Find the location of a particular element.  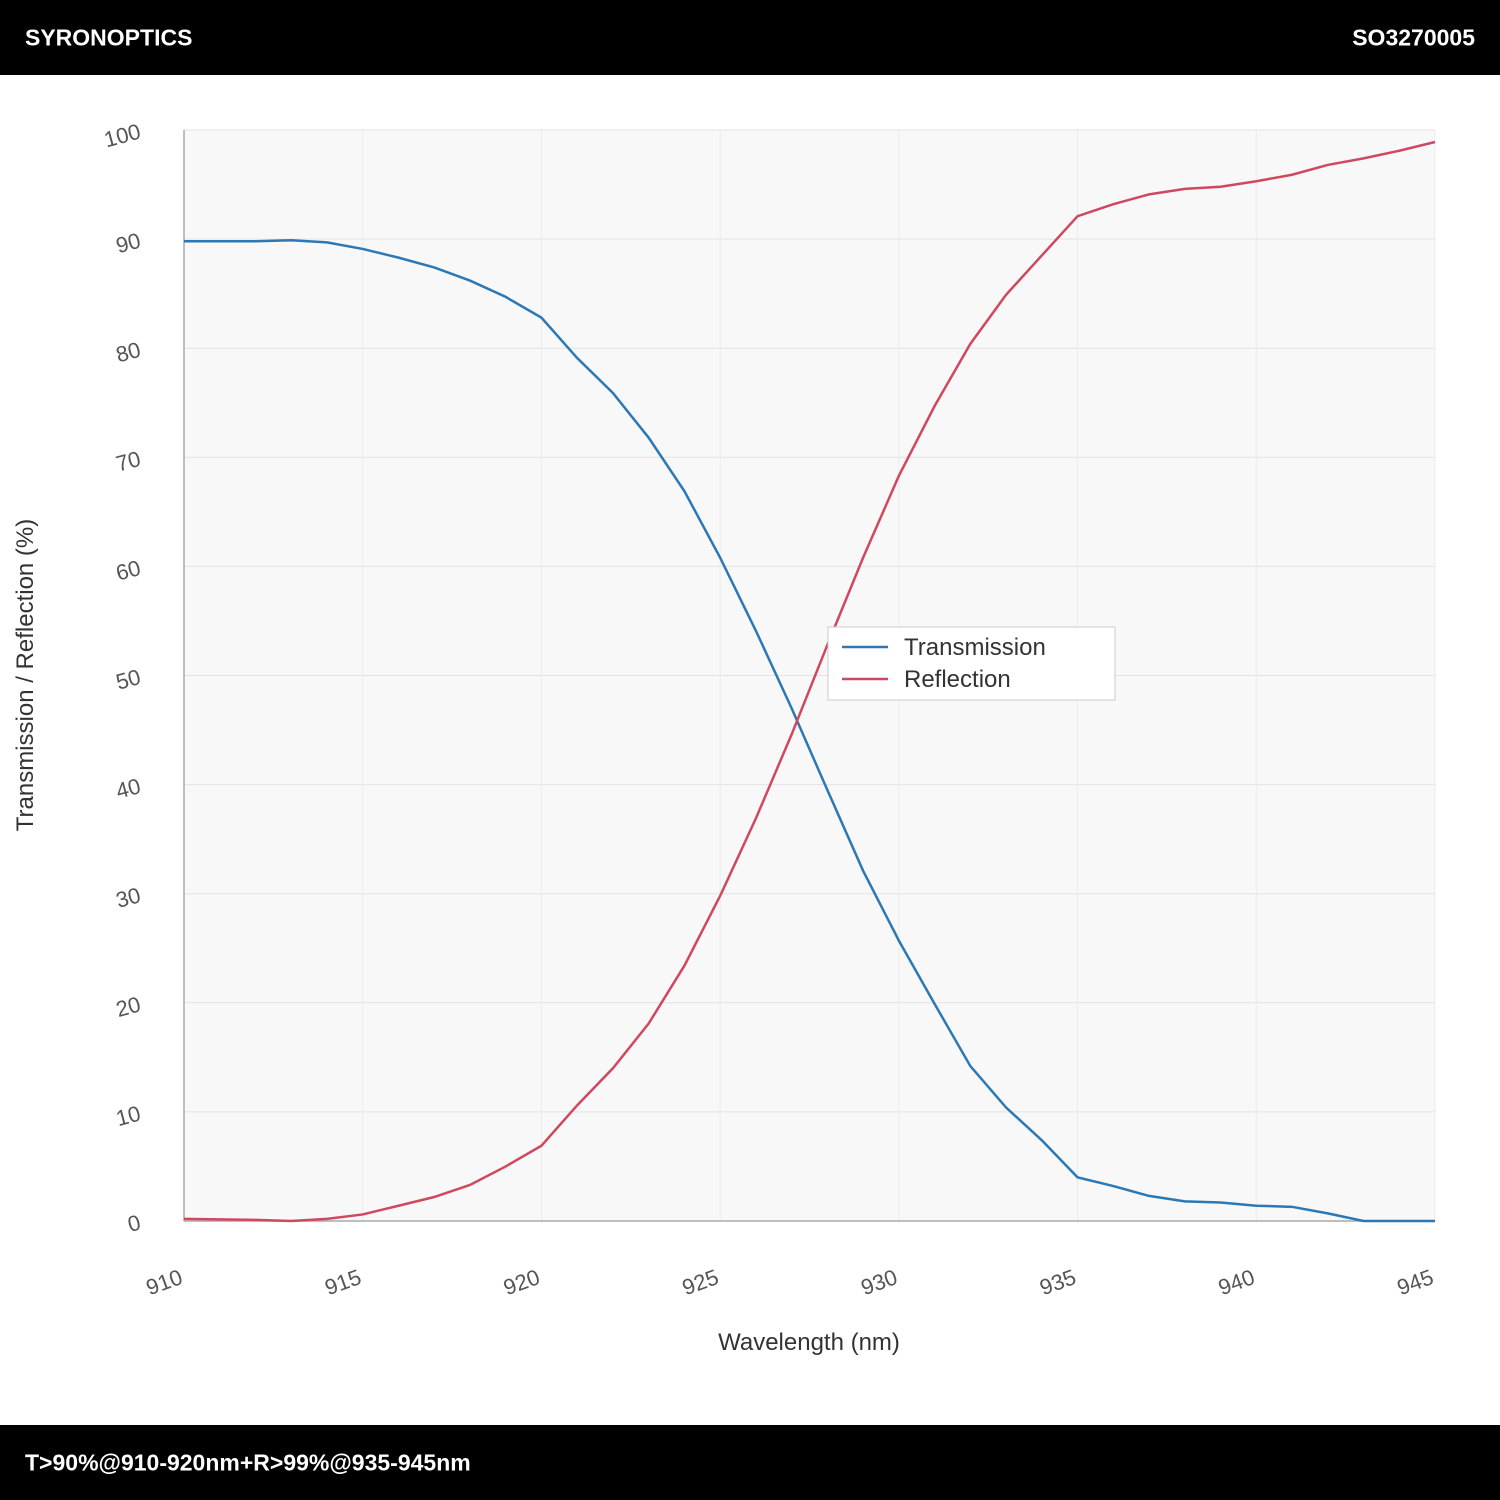

x-tick-label: 925 is located at coordinates (700, 1282).